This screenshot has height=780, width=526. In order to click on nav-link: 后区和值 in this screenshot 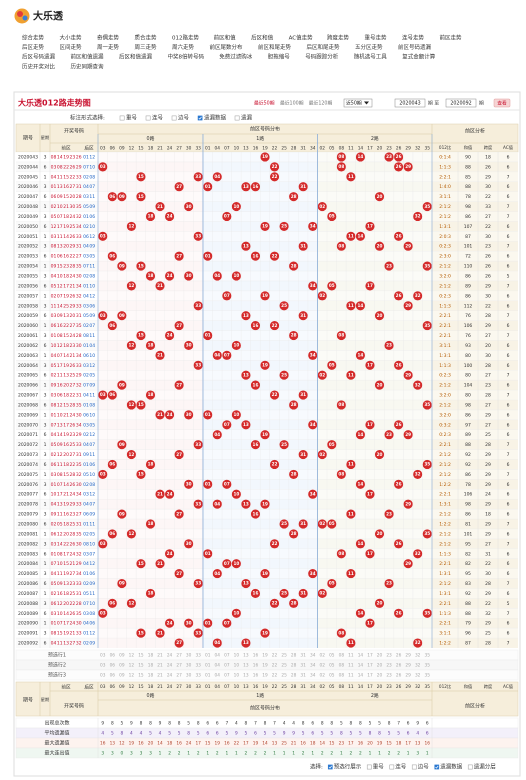, I will do `click(262, 38)`.